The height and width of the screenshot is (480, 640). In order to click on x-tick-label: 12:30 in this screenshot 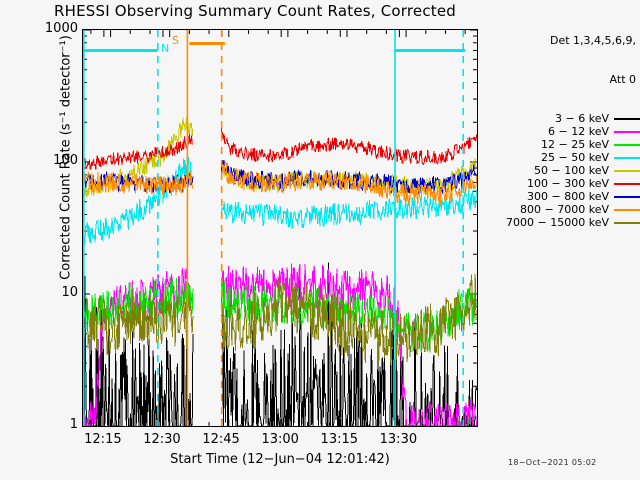, I will do `click(162, 439)`.